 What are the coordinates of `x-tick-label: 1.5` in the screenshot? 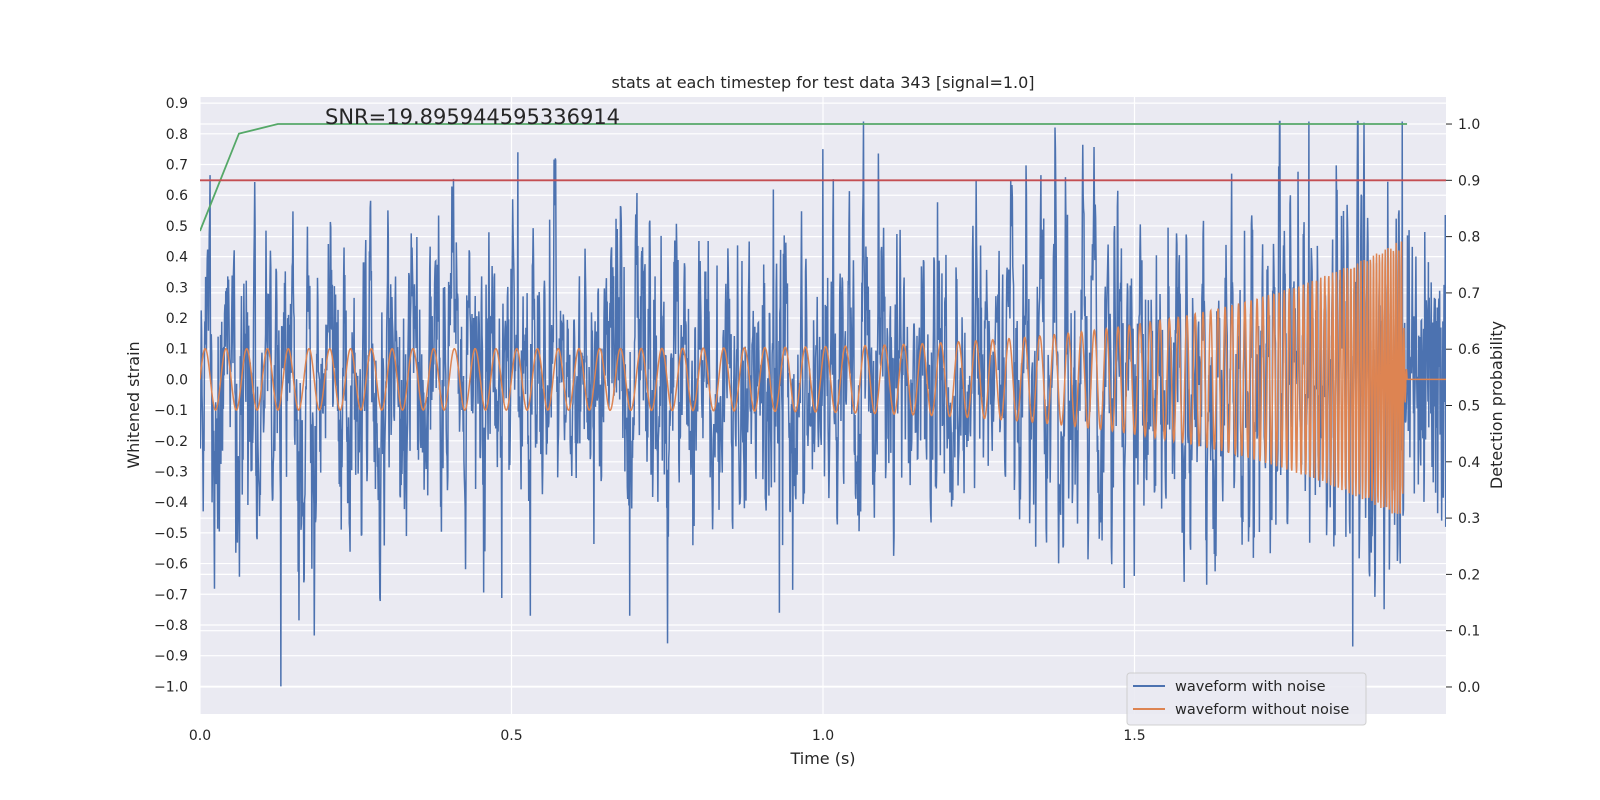 It's located at (1134, 736).